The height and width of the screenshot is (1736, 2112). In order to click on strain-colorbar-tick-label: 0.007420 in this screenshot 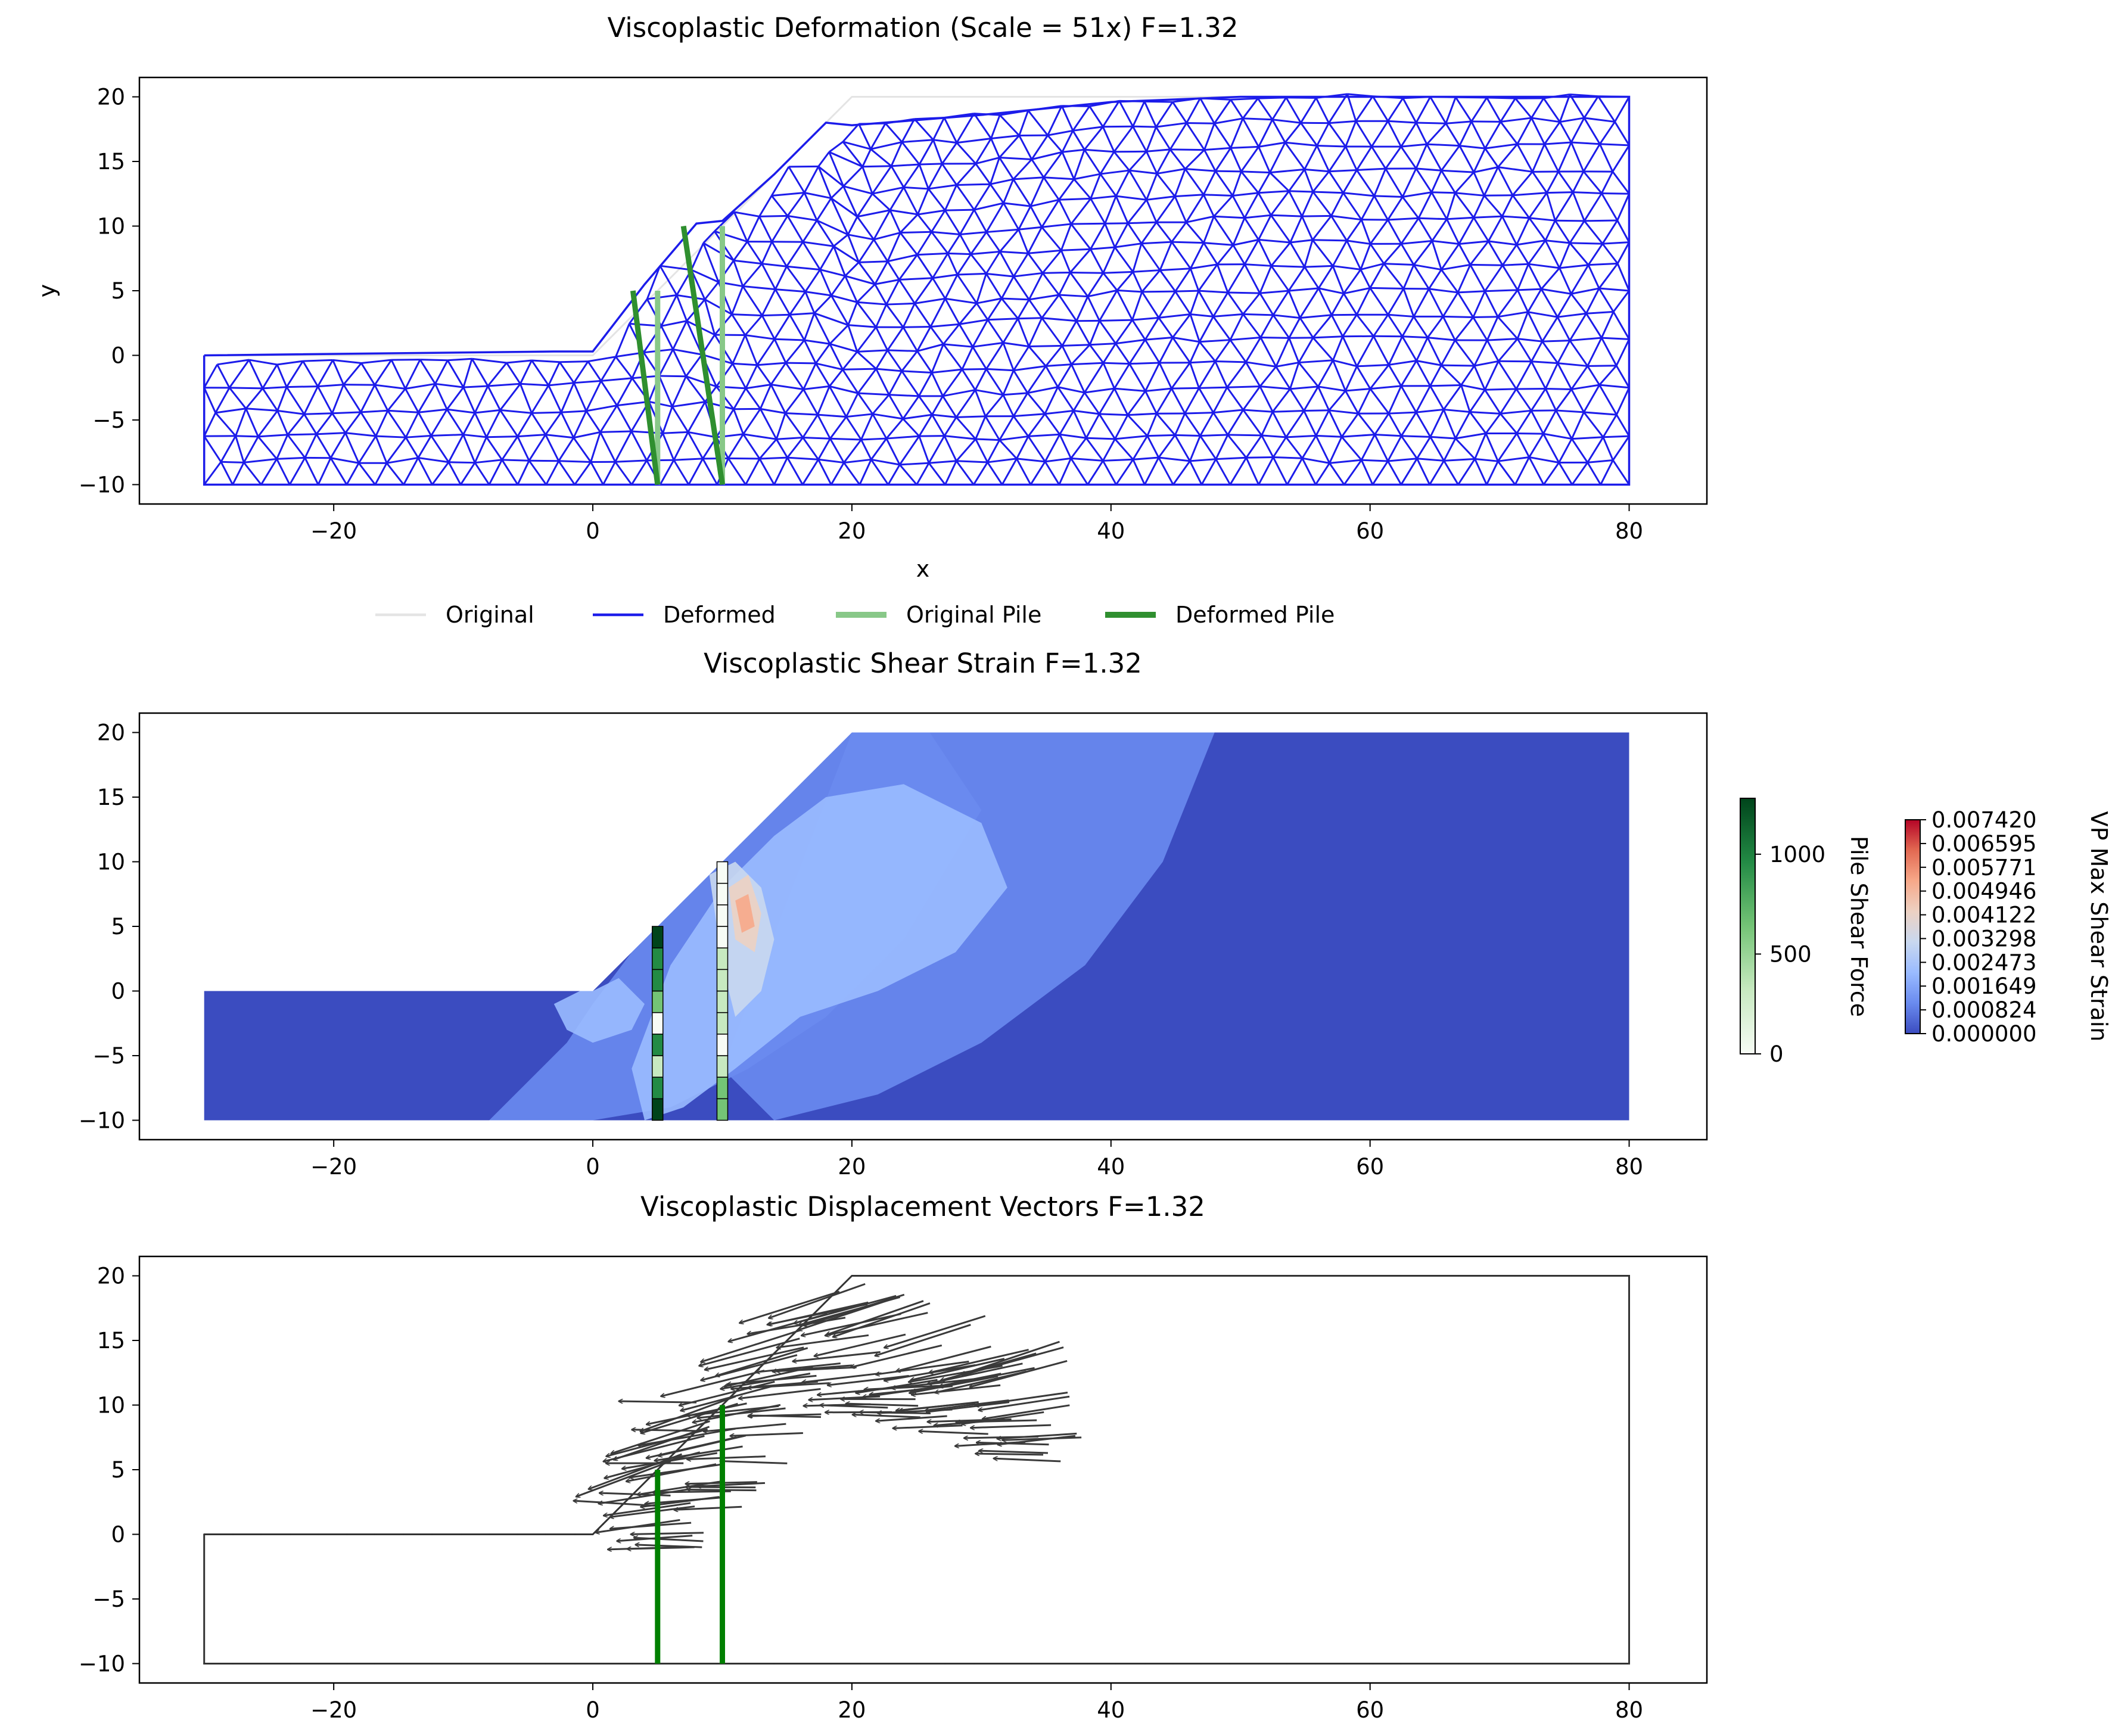, I will do `click(1984, 820)`.